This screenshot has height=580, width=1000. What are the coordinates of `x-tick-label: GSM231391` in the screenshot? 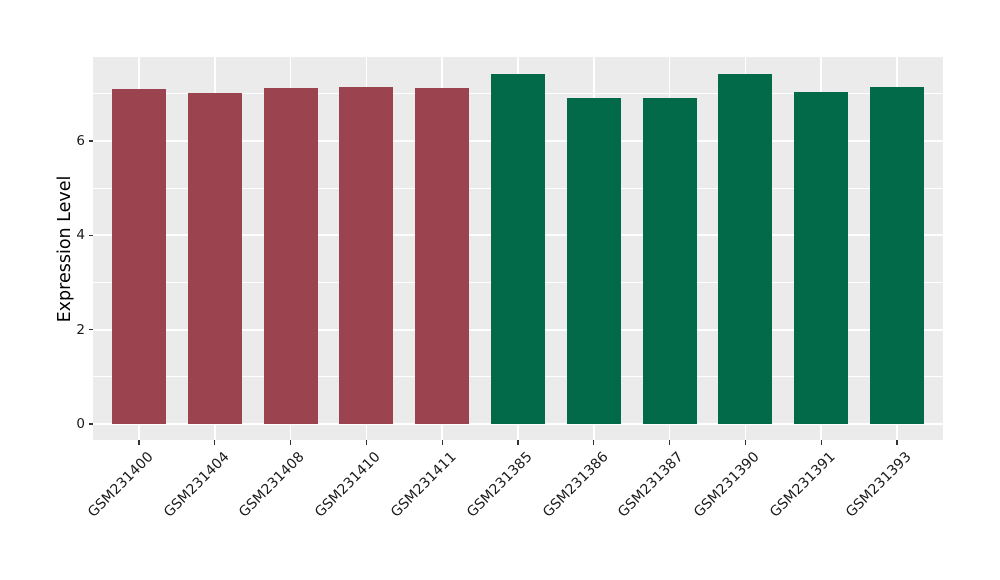 It's located at (802, 485).